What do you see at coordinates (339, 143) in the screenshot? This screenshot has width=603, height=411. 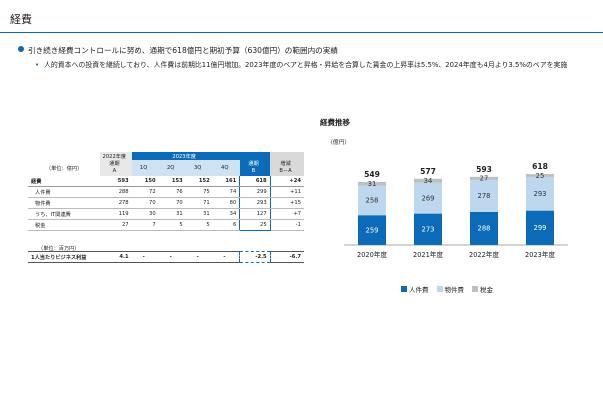 I see `chart-y-unit: （億円）` at bounding box center [339, 143].